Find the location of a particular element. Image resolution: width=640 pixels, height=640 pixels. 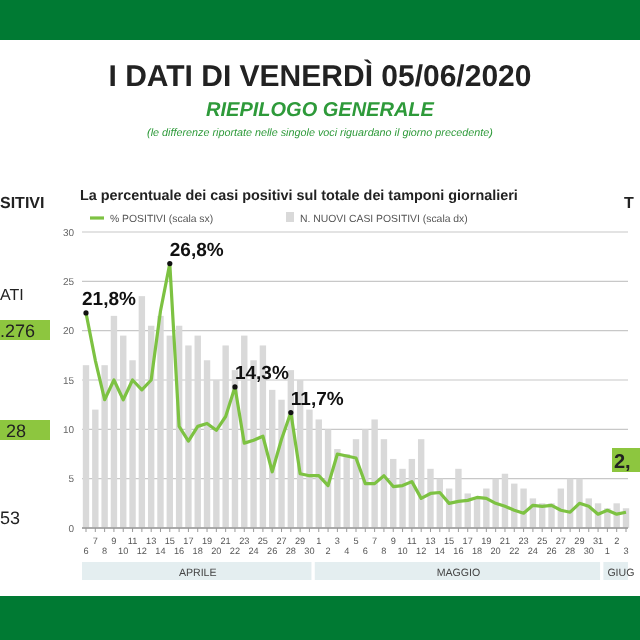

text: 28 is located at coordinates (16, 431).